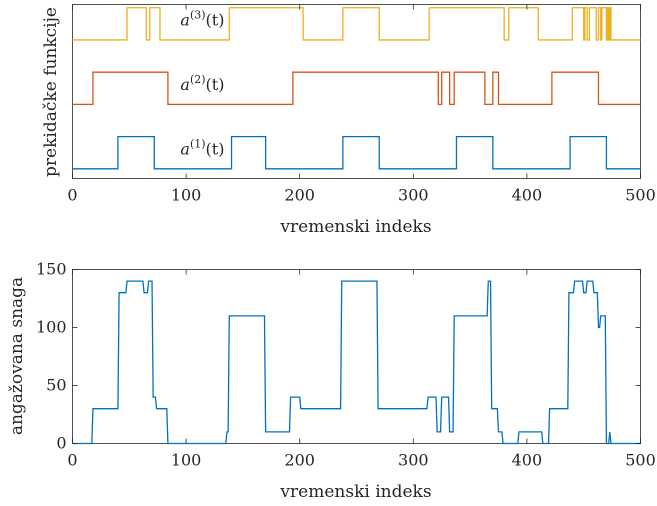  What do you see at coordinates (299, 195) in the screenshot?
I see `top-x-tick-label: 200` at bounding box center [299, 195].